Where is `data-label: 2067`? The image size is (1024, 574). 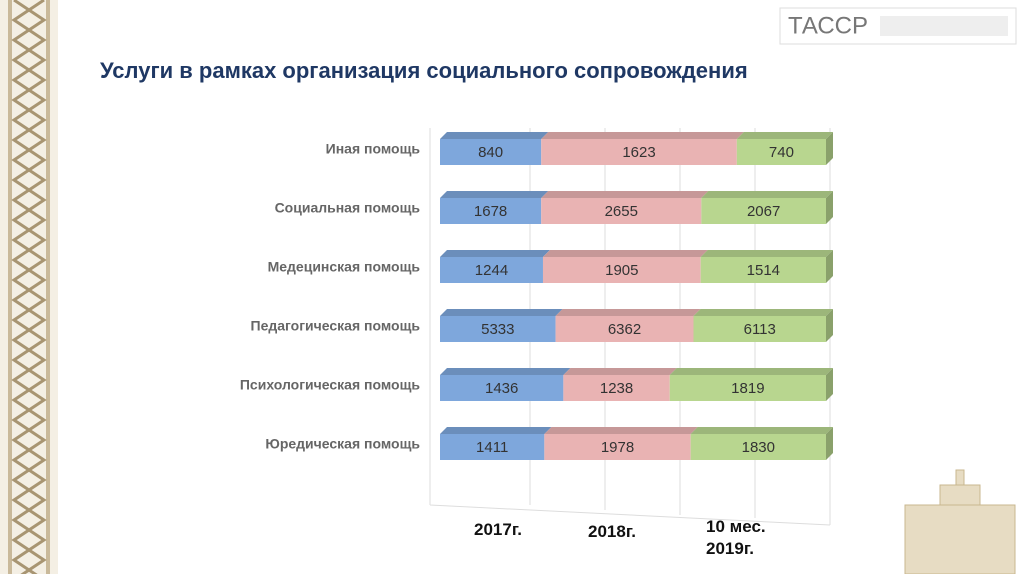 data-label: 2067 is located at coordinates (763, 211).